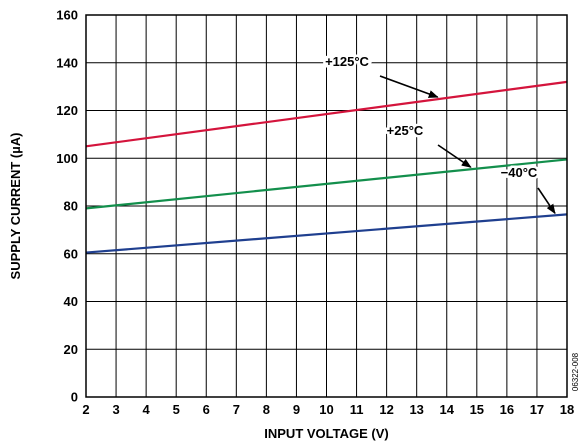  What do you see at coordinates (67, 110) in the screenshot?
I see `y-tick-label: 120` at bounding box center [67, 110].